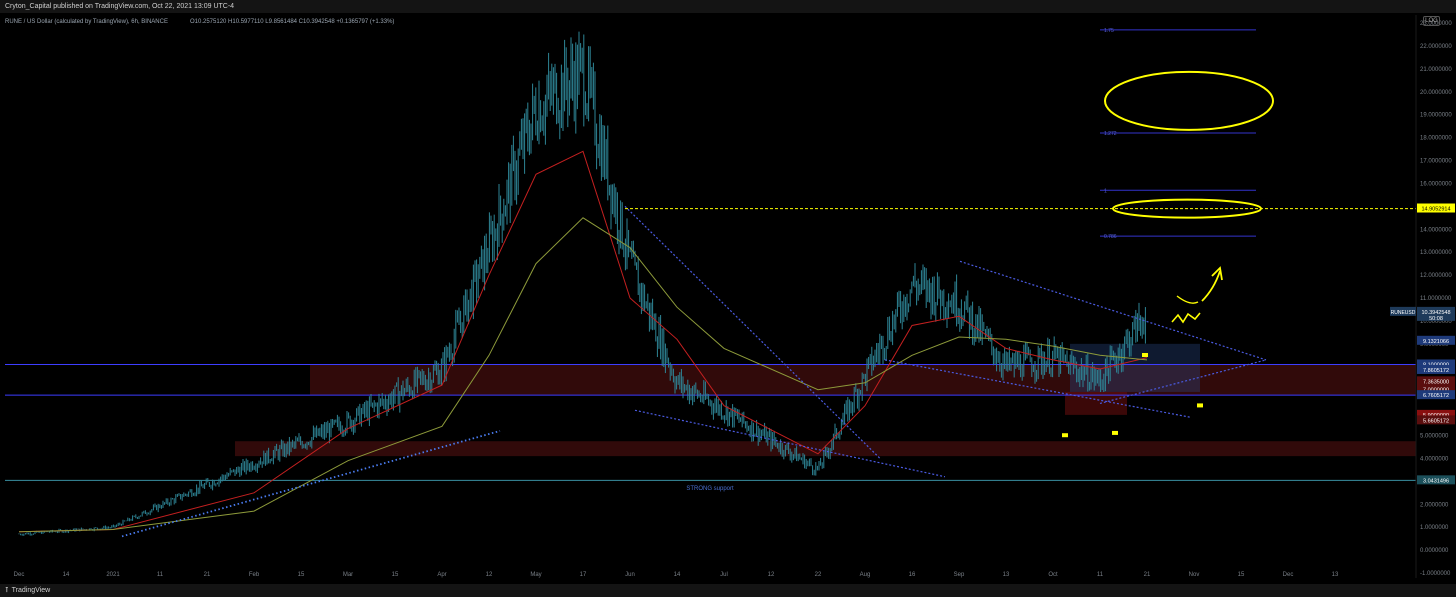 Image resolution: width=1456 pixels, height=597 pixels. What do you see at coordinates (1217, 273) in the screenshot?
I see `arrow-head-icon` at bounding box center [1217, 273].